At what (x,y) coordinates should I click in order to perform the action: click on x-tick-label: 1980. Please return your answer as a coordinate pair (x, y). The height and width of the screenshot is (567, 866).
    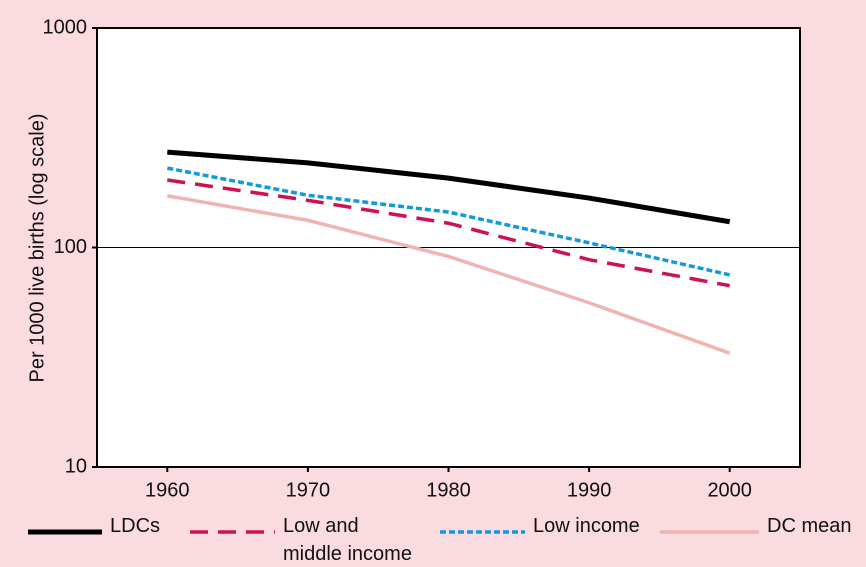
    Looking at the image, I should click on (448, 490).